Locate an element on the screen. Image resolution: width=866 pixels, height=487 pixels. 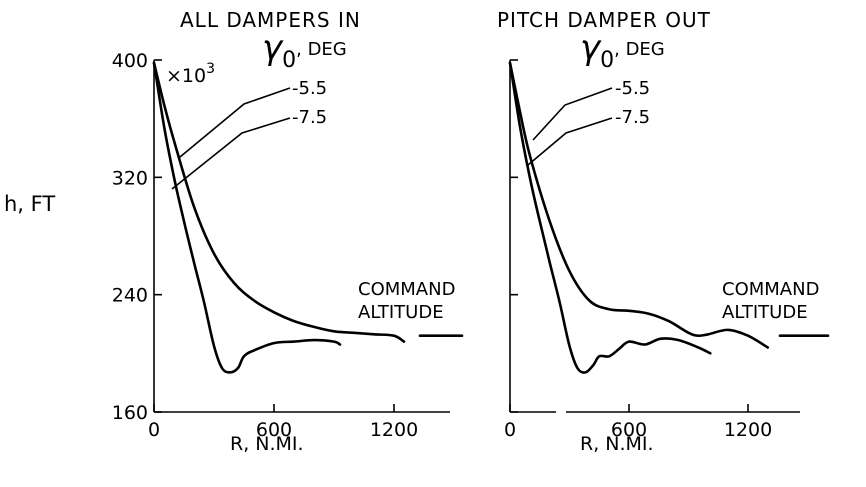
gamma-symbol-right: γ is located at coordinates (591, 48).